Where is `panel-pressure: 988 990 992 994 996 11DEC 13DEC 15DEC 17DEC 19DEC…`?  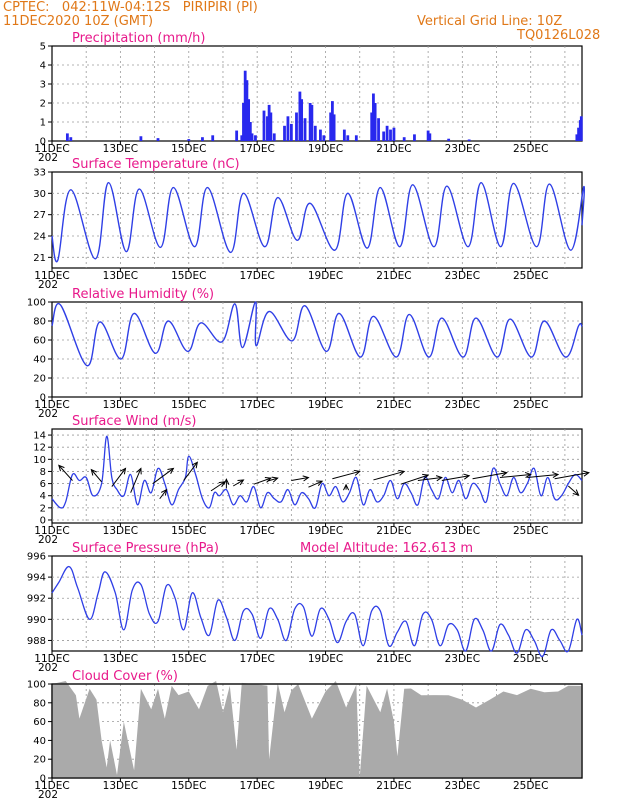 panel-pressure: 988 990 992 994 996 11DEC 13DEC 15DEC 17DEC 19DEC… is located at coordinates (305, 607).